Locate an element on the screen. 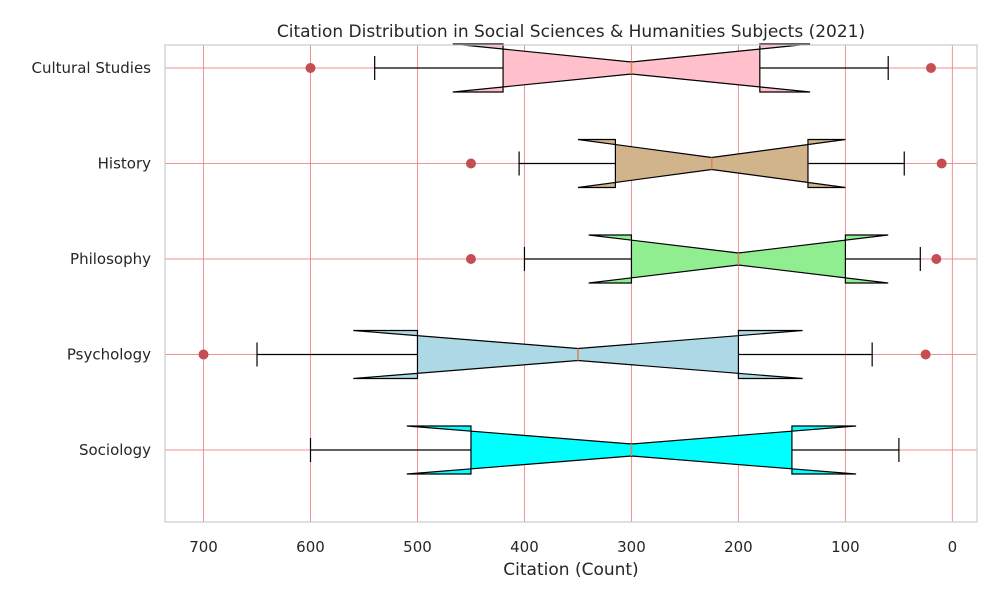  x-tick-label: 0 is located at coordinates (953, 547).